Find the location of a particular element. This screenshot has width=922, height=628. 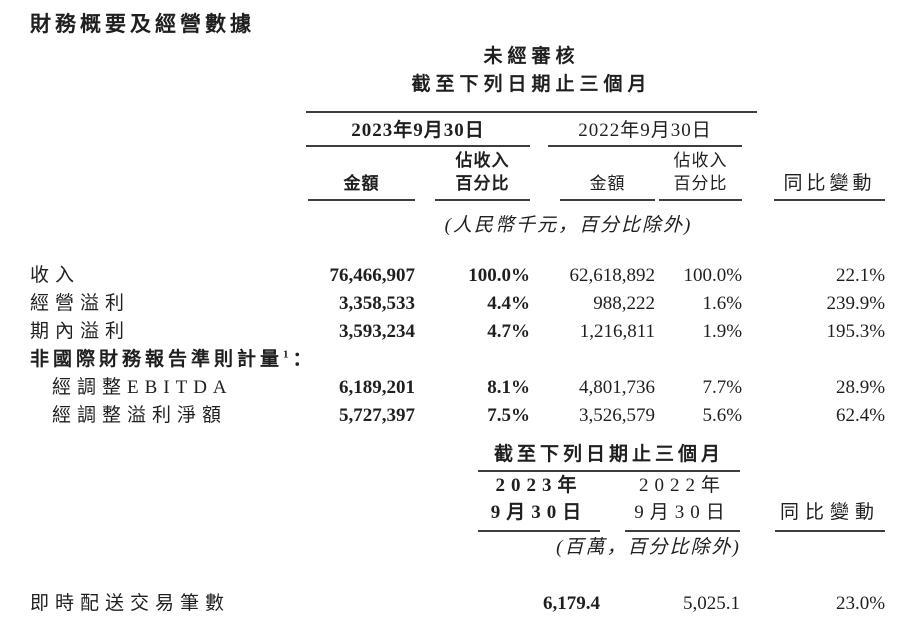

period-header-cell: 截至下列日期止三個月 is located at coordinates (585, 457).